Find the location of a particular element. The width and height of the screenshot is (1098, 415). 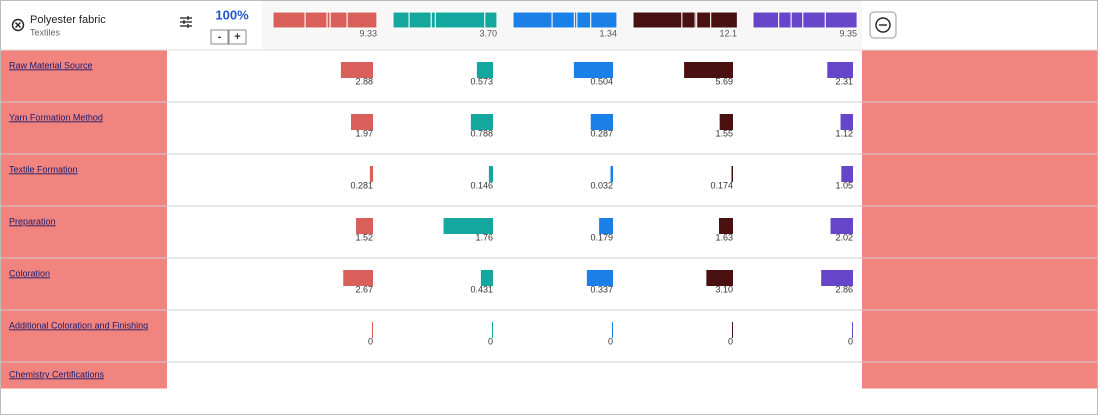

impact-value: 0.287 is located at coordinates (601, 133).